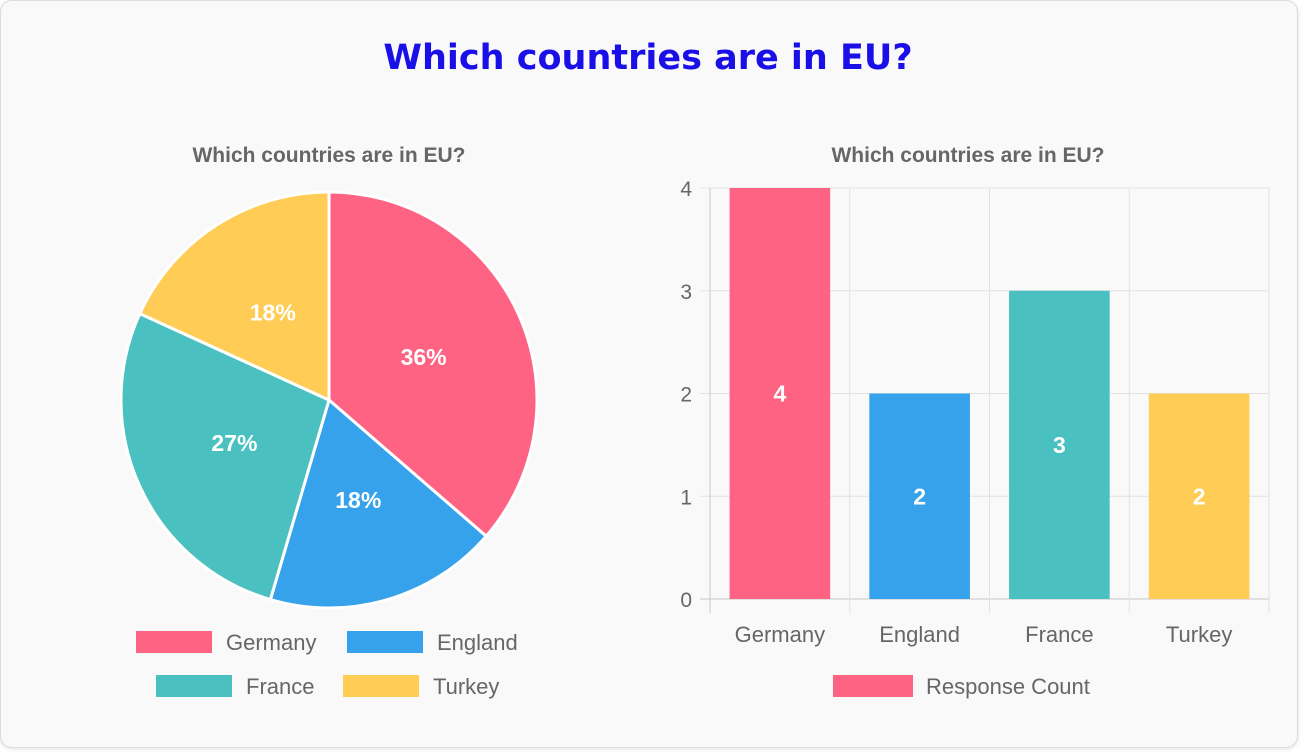 Image resolution: width=1302 pixels, height=752 pixels. What do you see at coordinates (234, 443) in the screenshot?
I see `pie-label-france: 27%` at bounding box center [234, 443].